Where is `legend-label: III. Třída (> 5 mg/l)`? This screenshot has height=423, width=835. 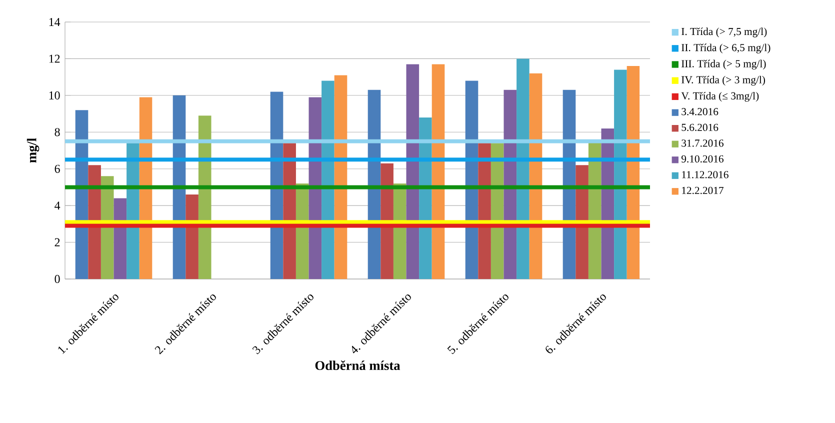 legend-label: III. Třída (> 5 mg/l) is located at coordinates (724, 65).